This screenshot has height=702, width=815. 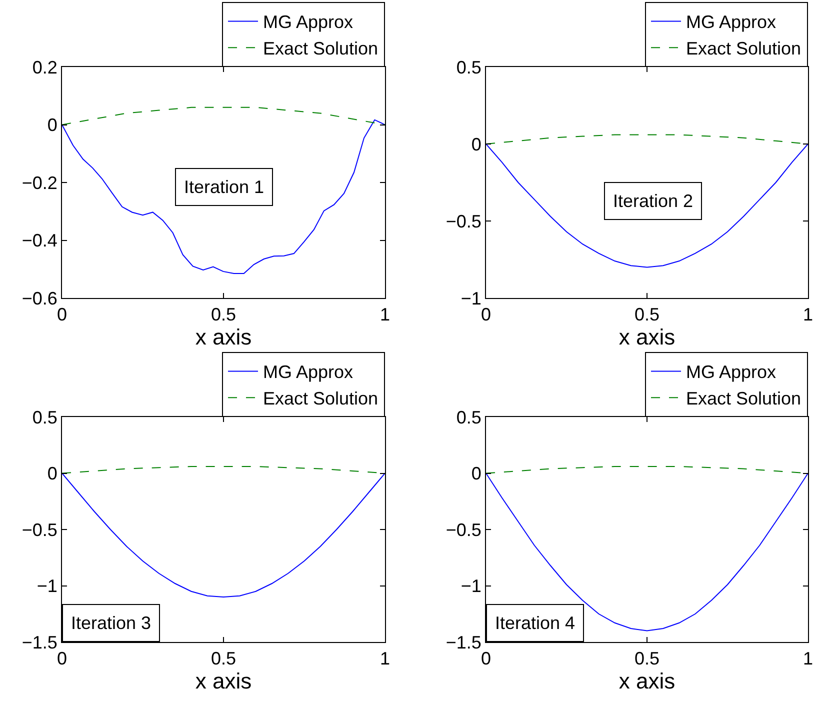 What do you see at coordinates (40, 182) in the screenshot?
I see `y-tick-label: −0.2` at bounding box center [40, 182].